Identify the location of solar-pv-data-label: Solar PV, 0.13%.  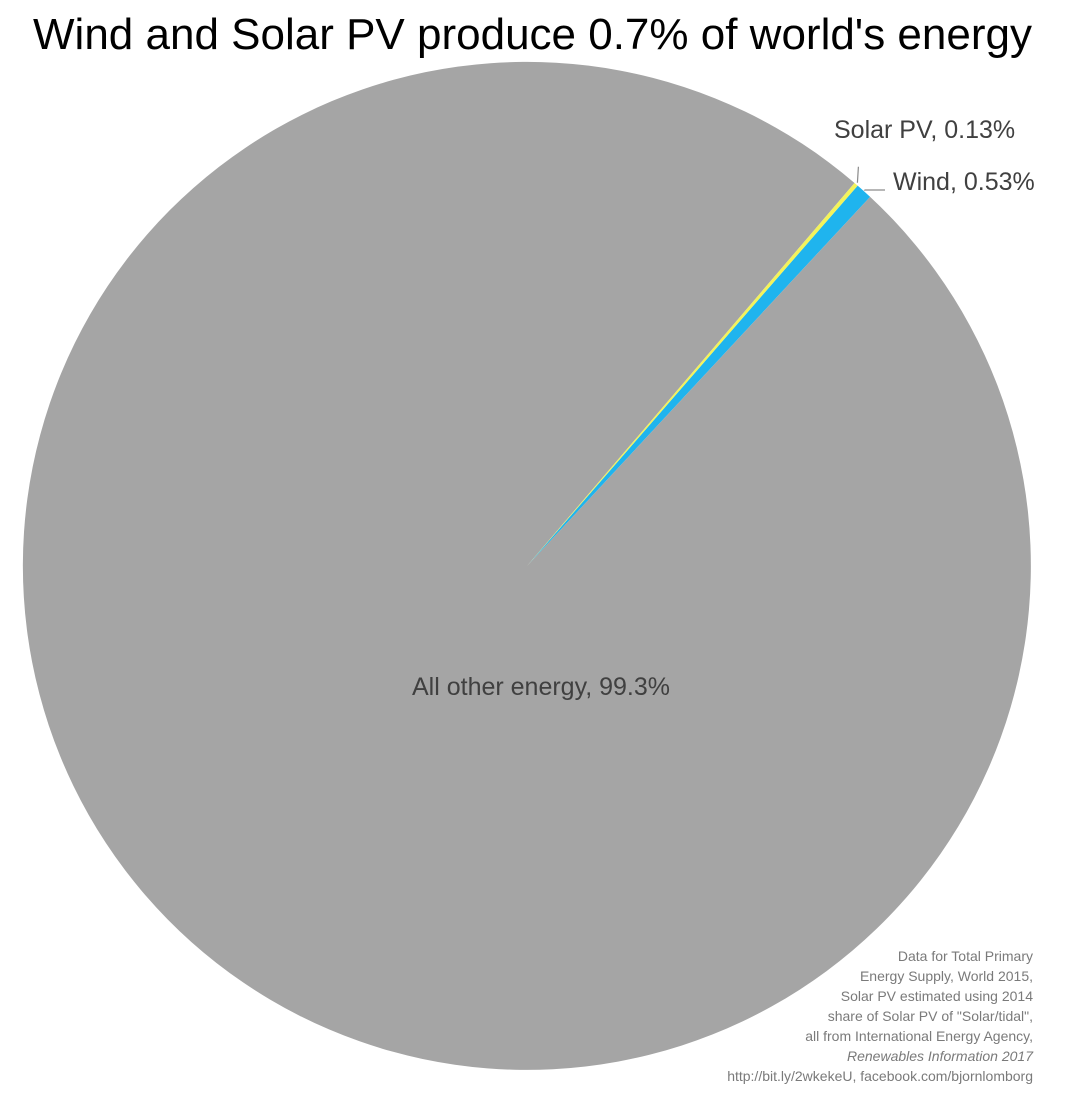
(924, 130).